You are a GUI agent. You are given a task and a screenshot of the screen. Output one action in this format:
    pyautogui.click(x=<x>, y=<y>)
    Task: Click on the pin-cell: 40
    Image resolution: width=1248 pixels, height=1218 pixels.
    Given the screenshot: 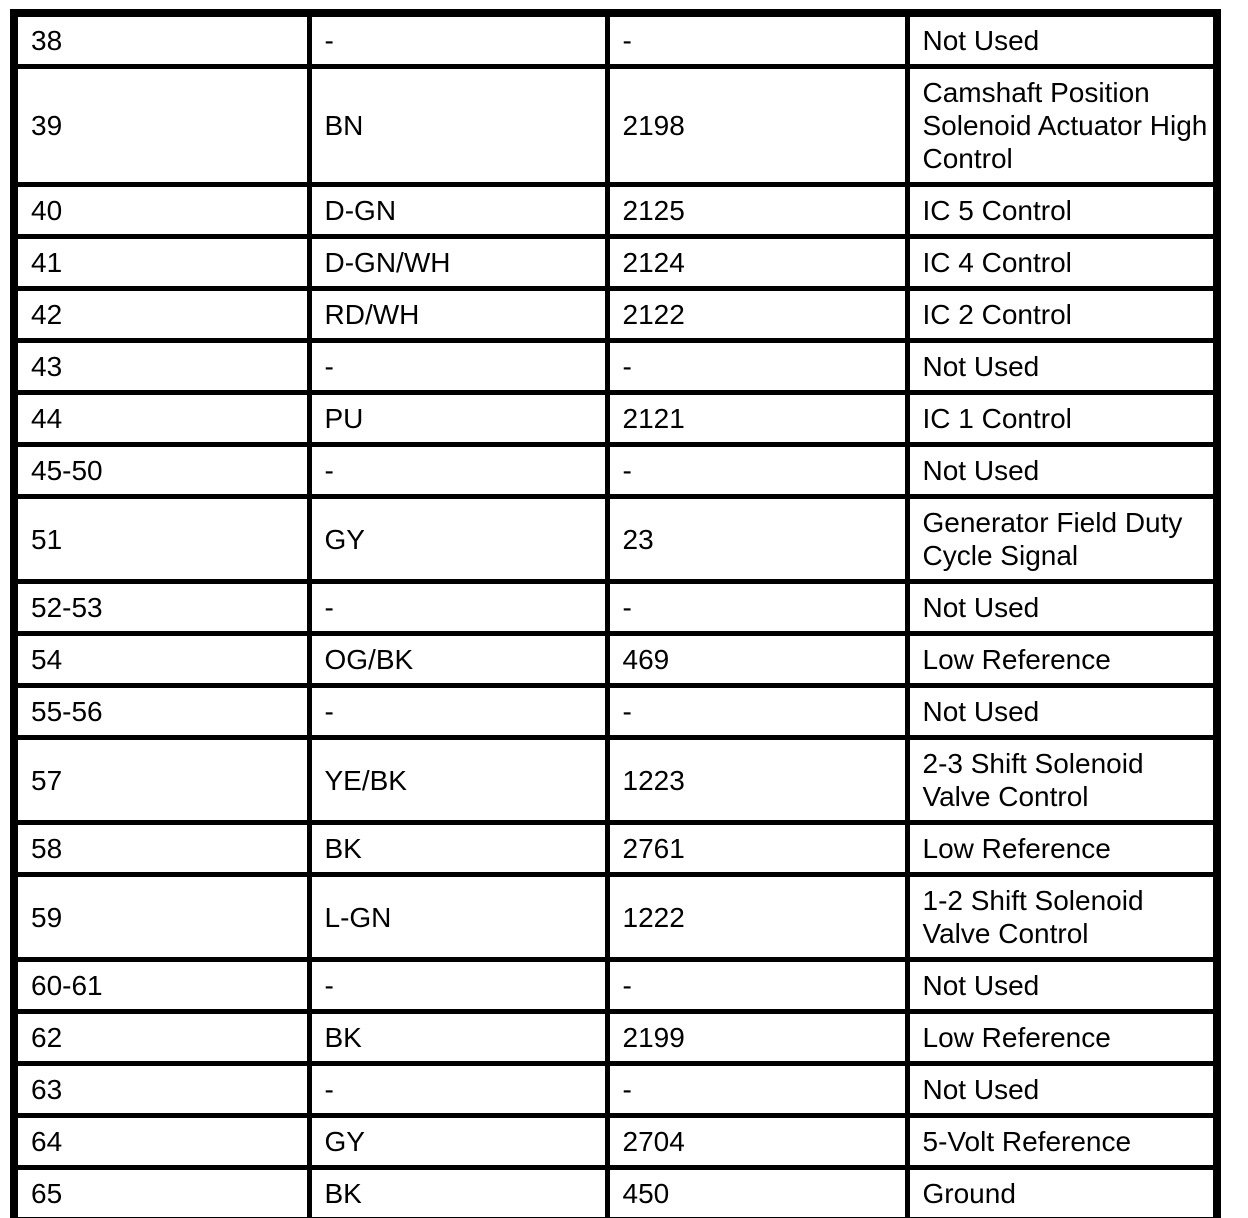 What is the action you would take?
    pyautogui.click(x=161, y=210)
    